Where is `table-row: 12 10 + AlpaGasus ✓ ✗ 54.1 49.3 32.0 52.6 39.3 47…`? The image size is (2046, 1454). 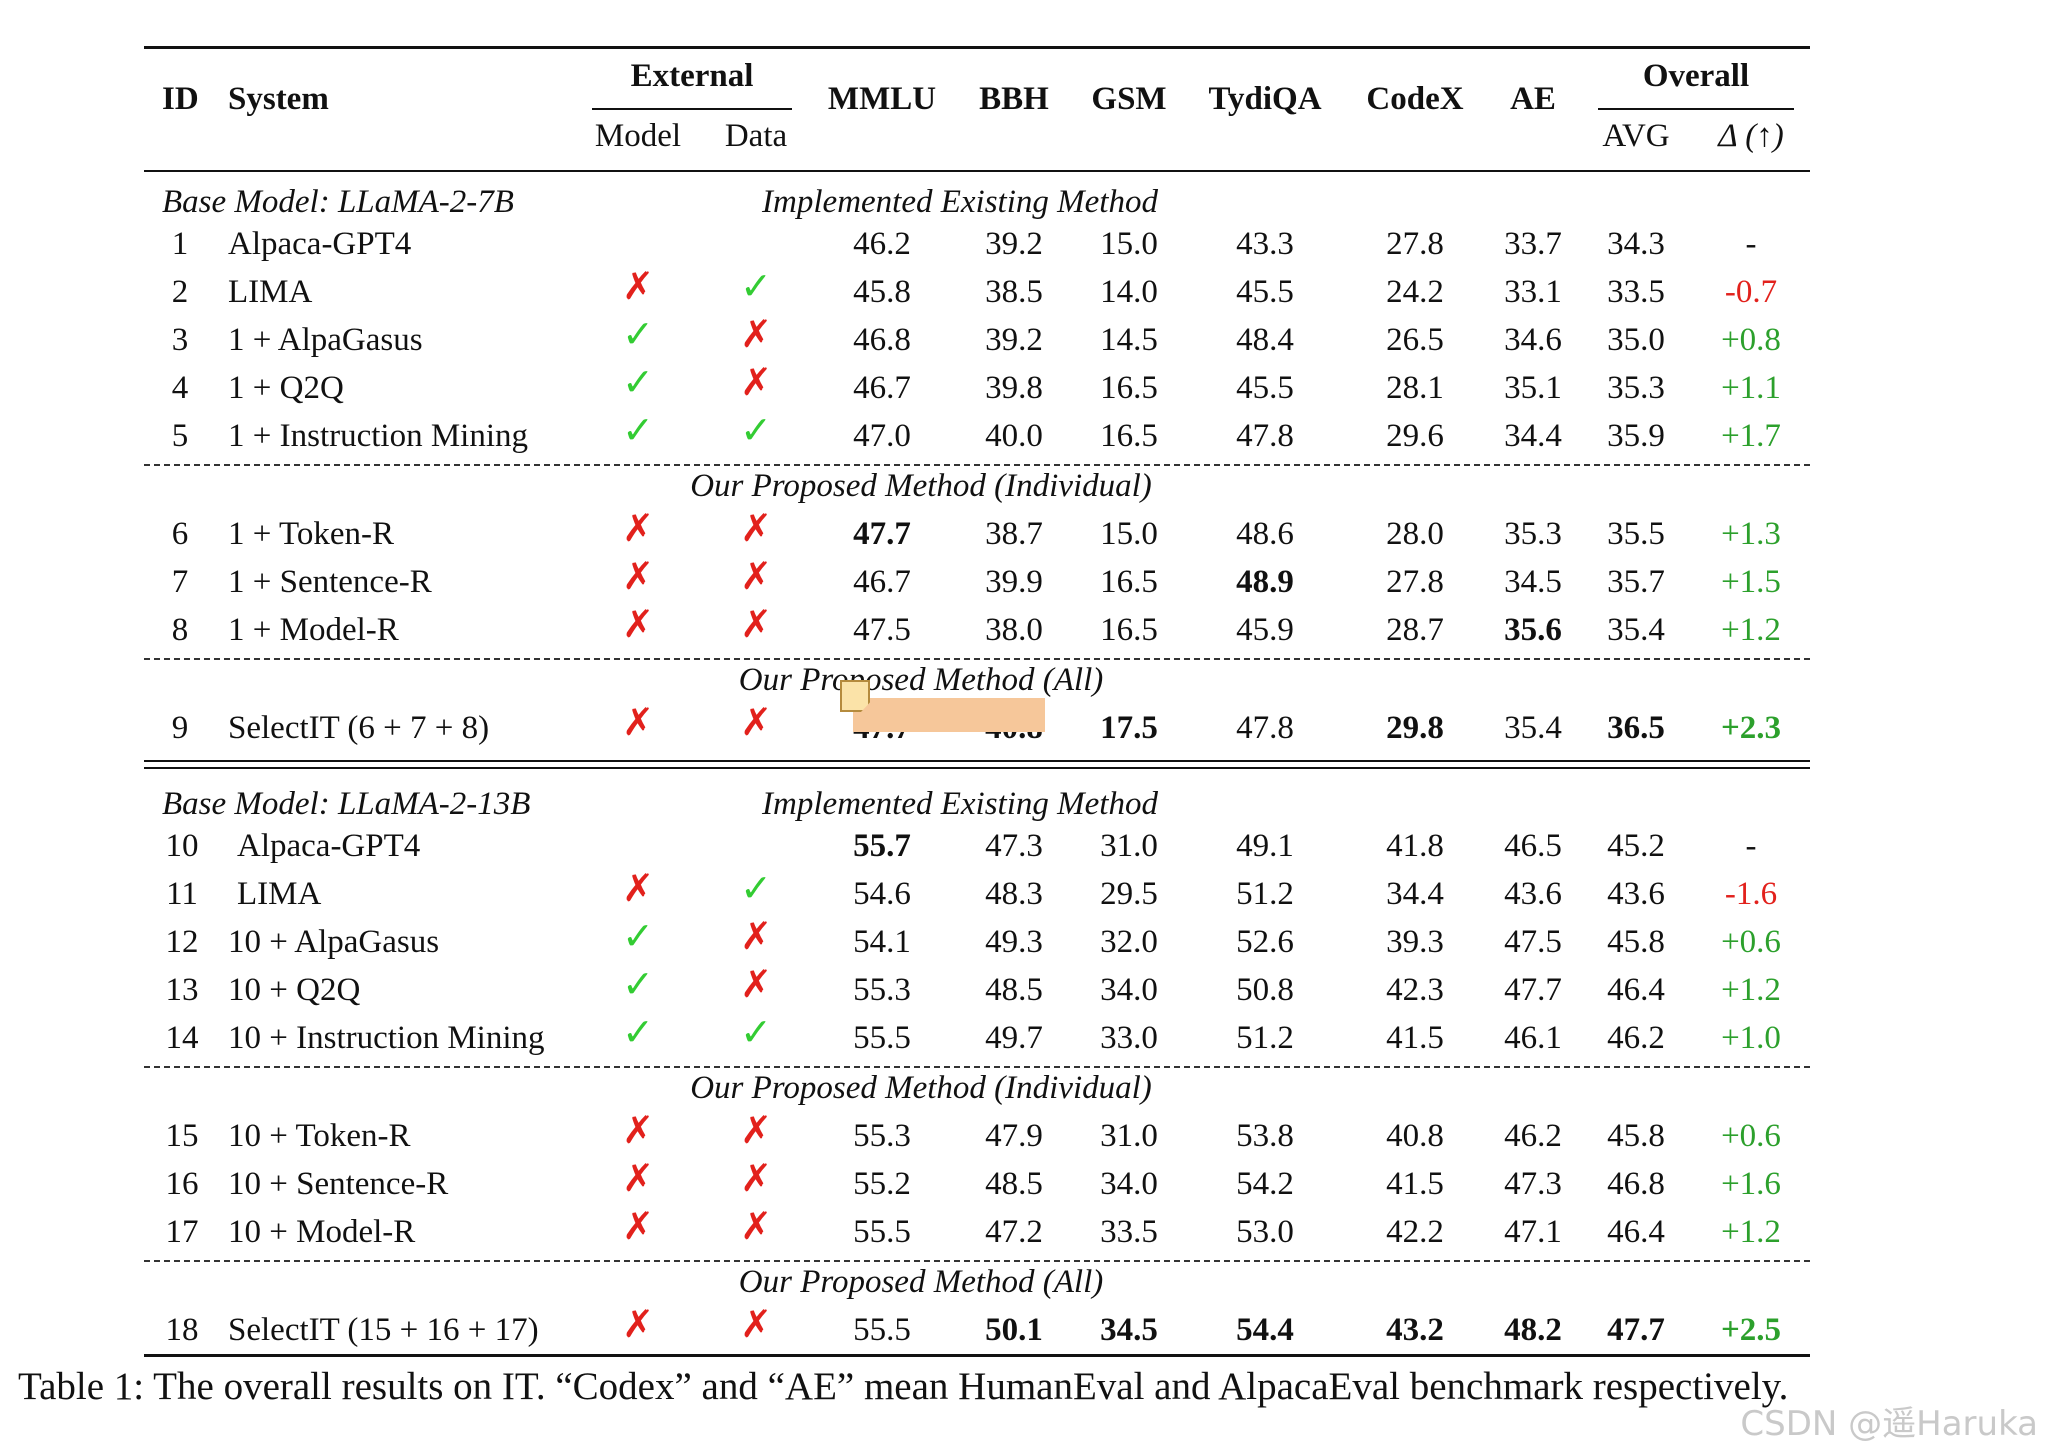
table-row: 12 10 + AlpaGasus ✓ ✗ 54.1 49.3 32.0 52.6 39.3 47… is located at coordinates (977, 942).